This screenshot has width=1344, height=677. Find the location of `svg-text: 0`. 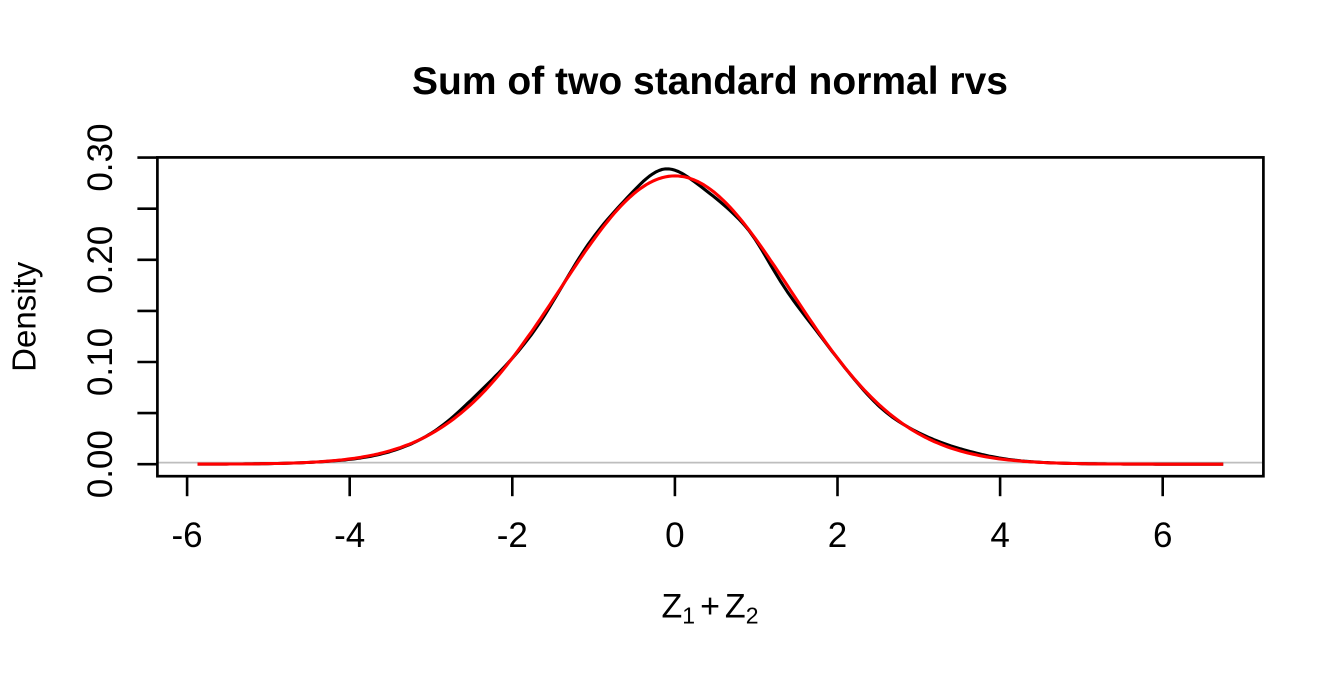

svg-text: 0 is located at coordinates (674, 535).